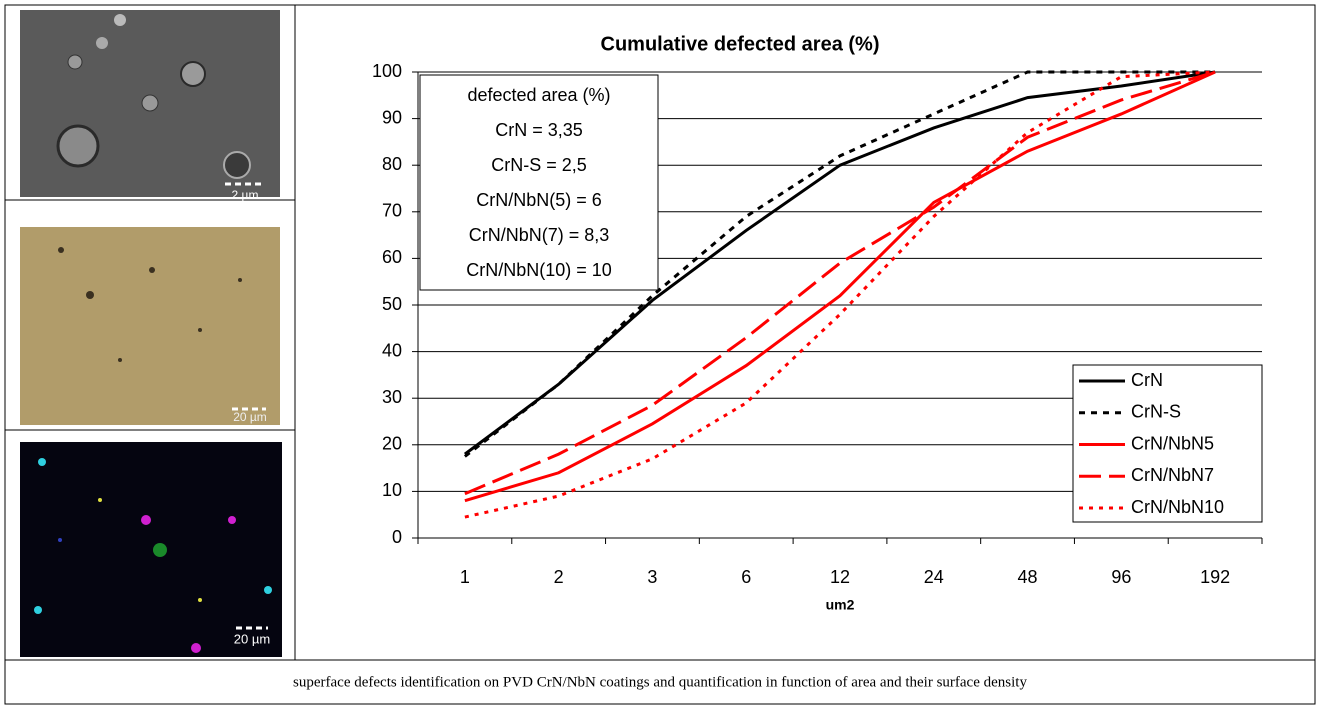 Image resolution: width=1320 pixels, height=714 pixels. I want to click on y-tick-label: 100, so click(387, 71).